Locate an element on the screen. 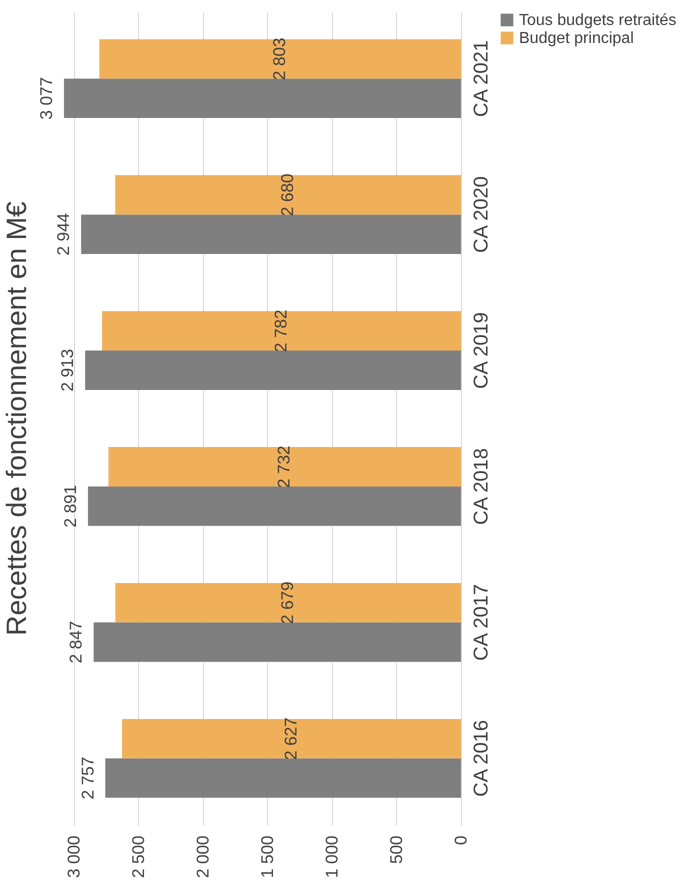  y-tick-label: CA 2016 is located at coordinates (481, 758).